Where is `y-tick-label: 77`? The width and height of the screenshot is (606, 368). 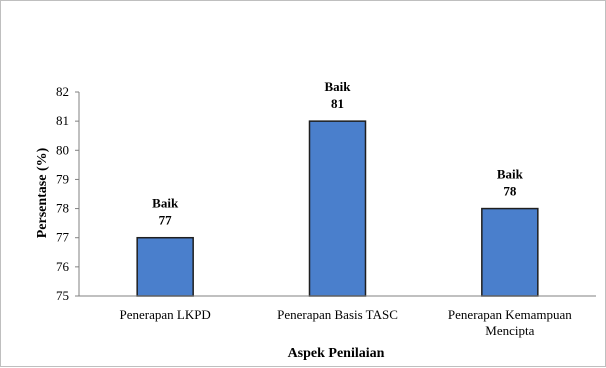
y-tick-label: 77 is located at coordinates (63, 237).